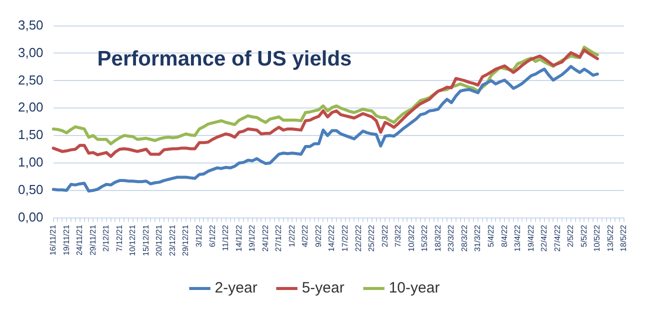 Image resolution: width=646 pixels, height=314 pixels. Describe the element at coordinates (279, 238) in the screenshot. I see `x-tick-label: 27/1/22` at that location.